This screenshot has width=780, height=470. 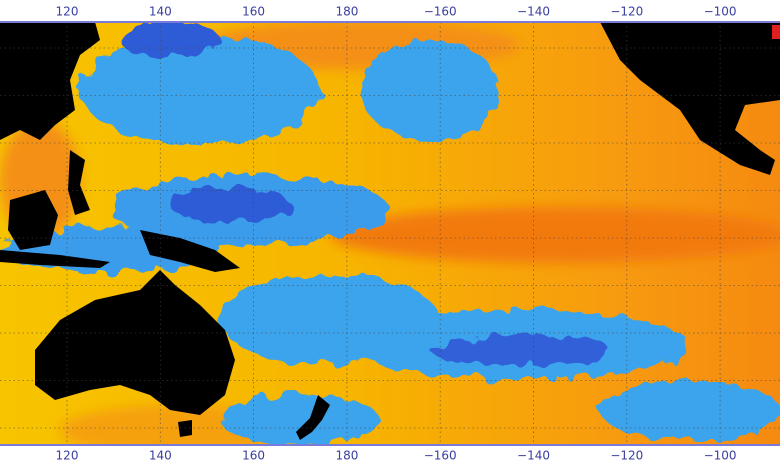 What do you see at coordinates (55, 259) in the screenshot?
I see `indonesia` at bounding box center [55, 259].